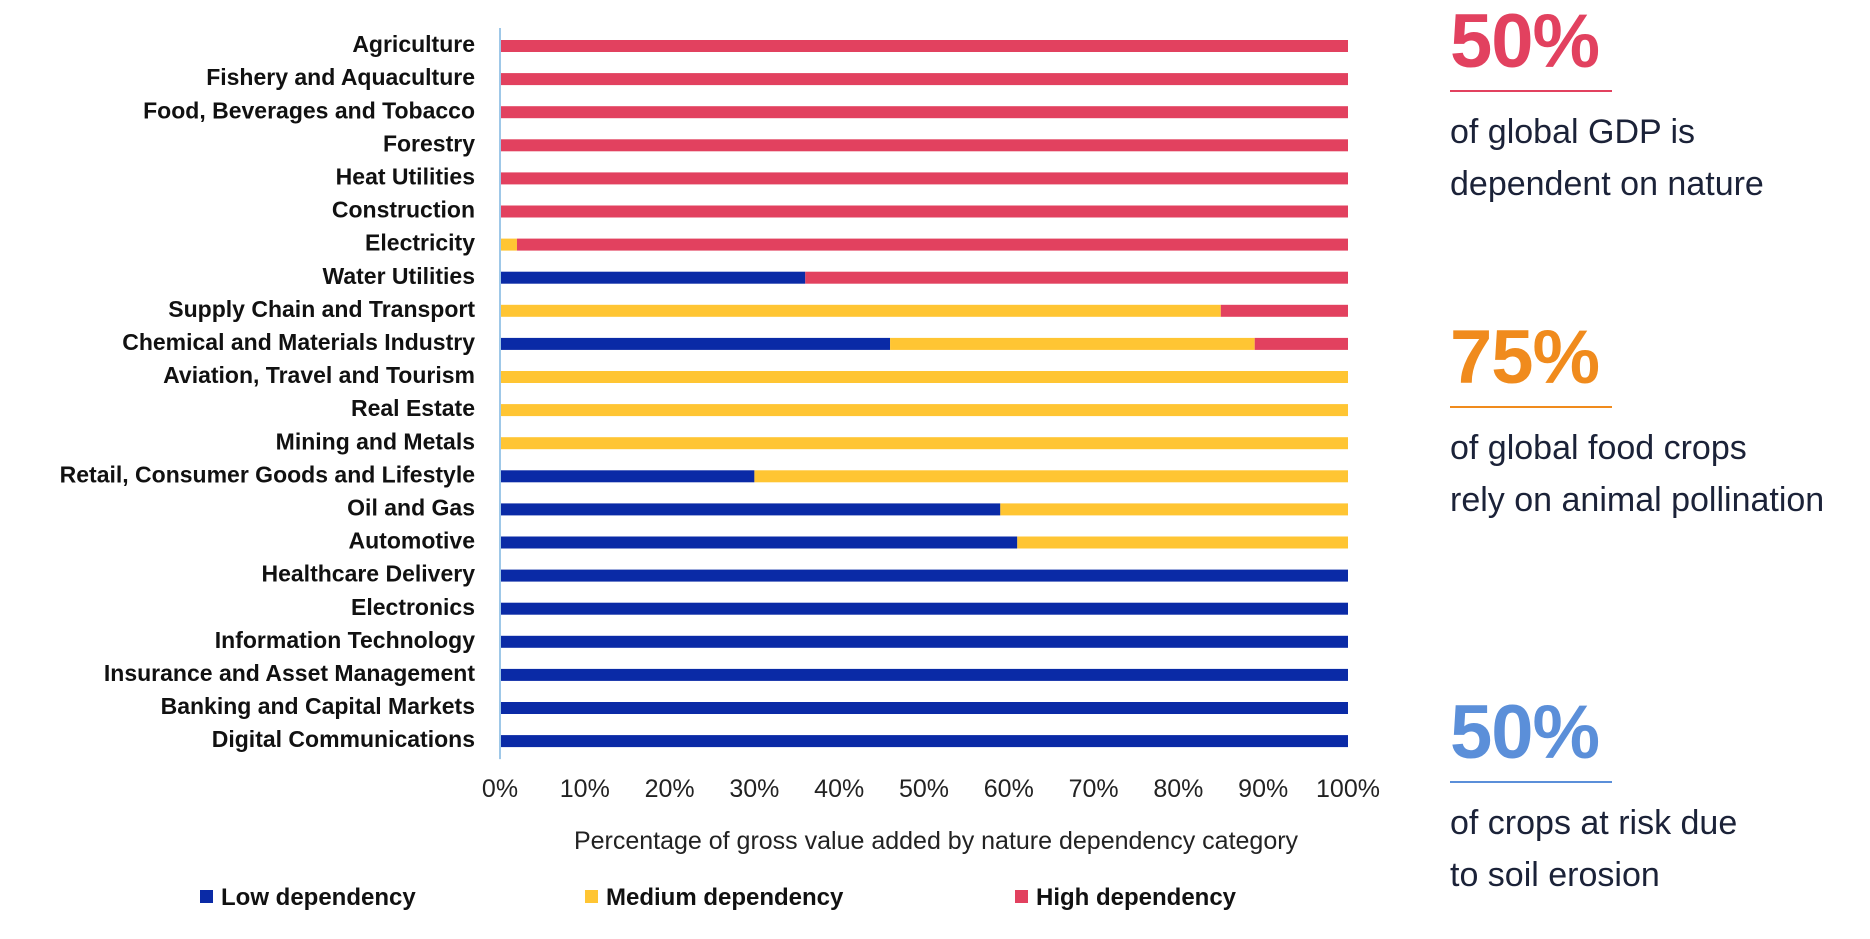  What do you see at coordinates (924, 410) in the screenshot?
I see `bar-real-estate-medium-dependency` at bounding box center [924, 410].